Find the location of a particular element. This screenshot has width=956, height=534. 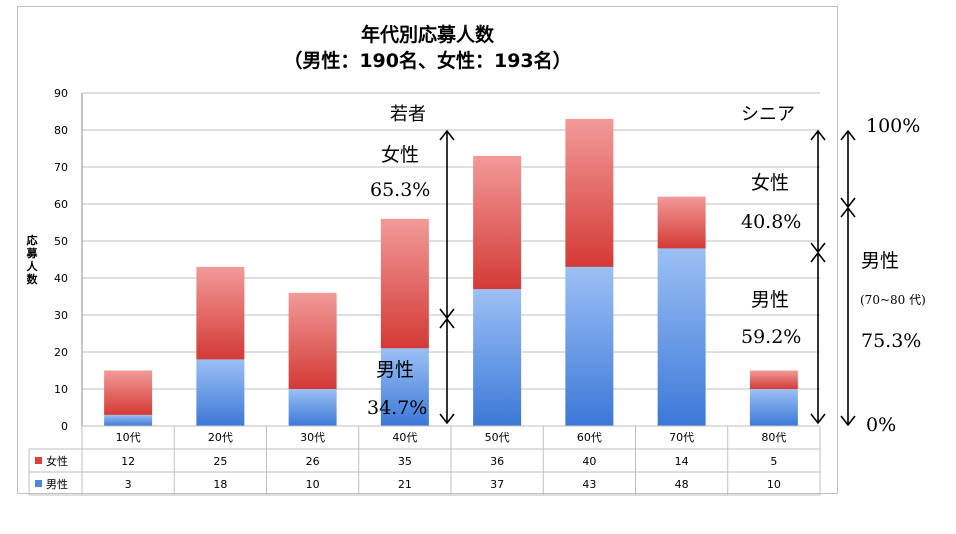

young-group-label: 若者 is located at coordinates (408, 114).